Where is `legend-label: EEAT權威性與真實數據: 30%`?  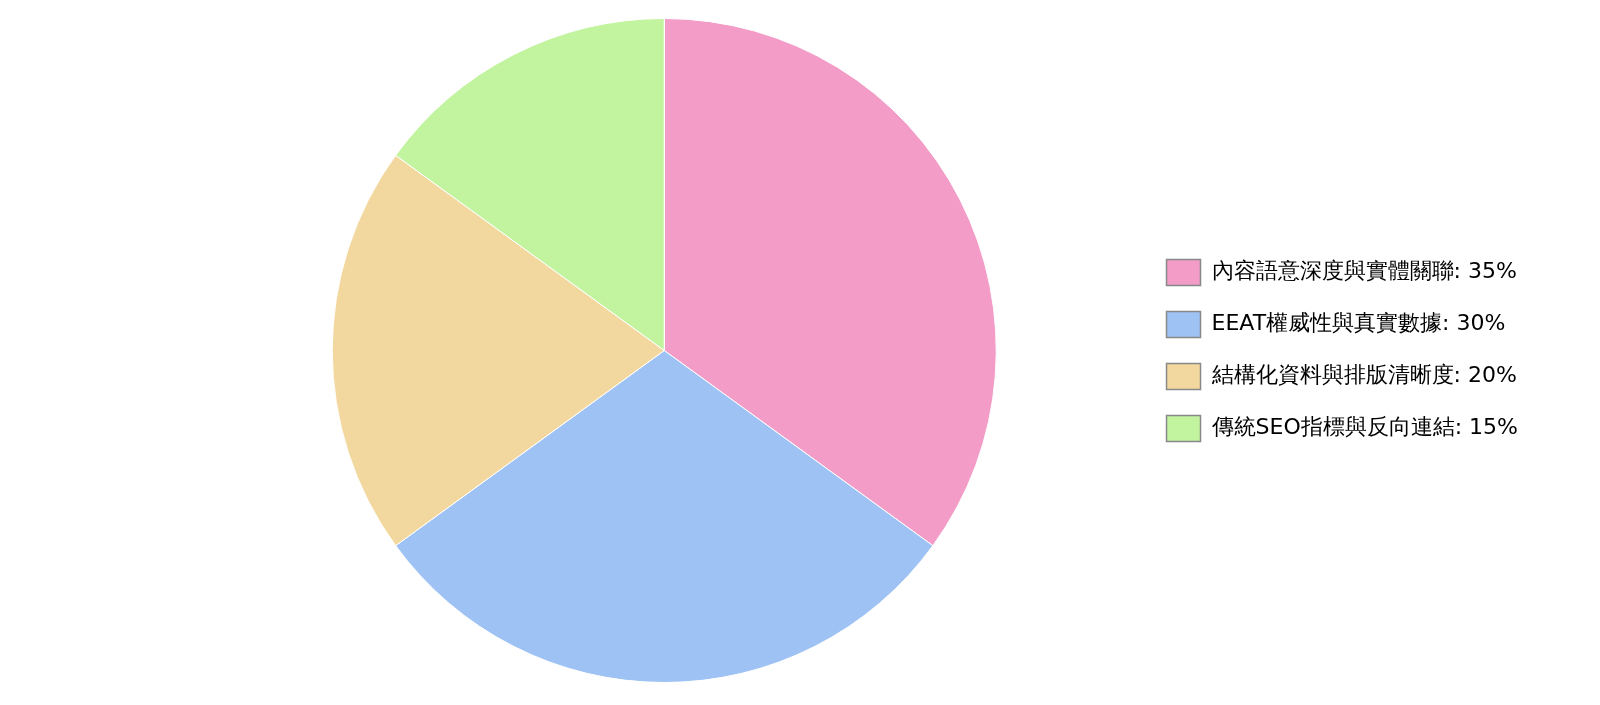
legend-label: EEAT權威性與真實數據: 30% is located at coordinates (1358, 323).